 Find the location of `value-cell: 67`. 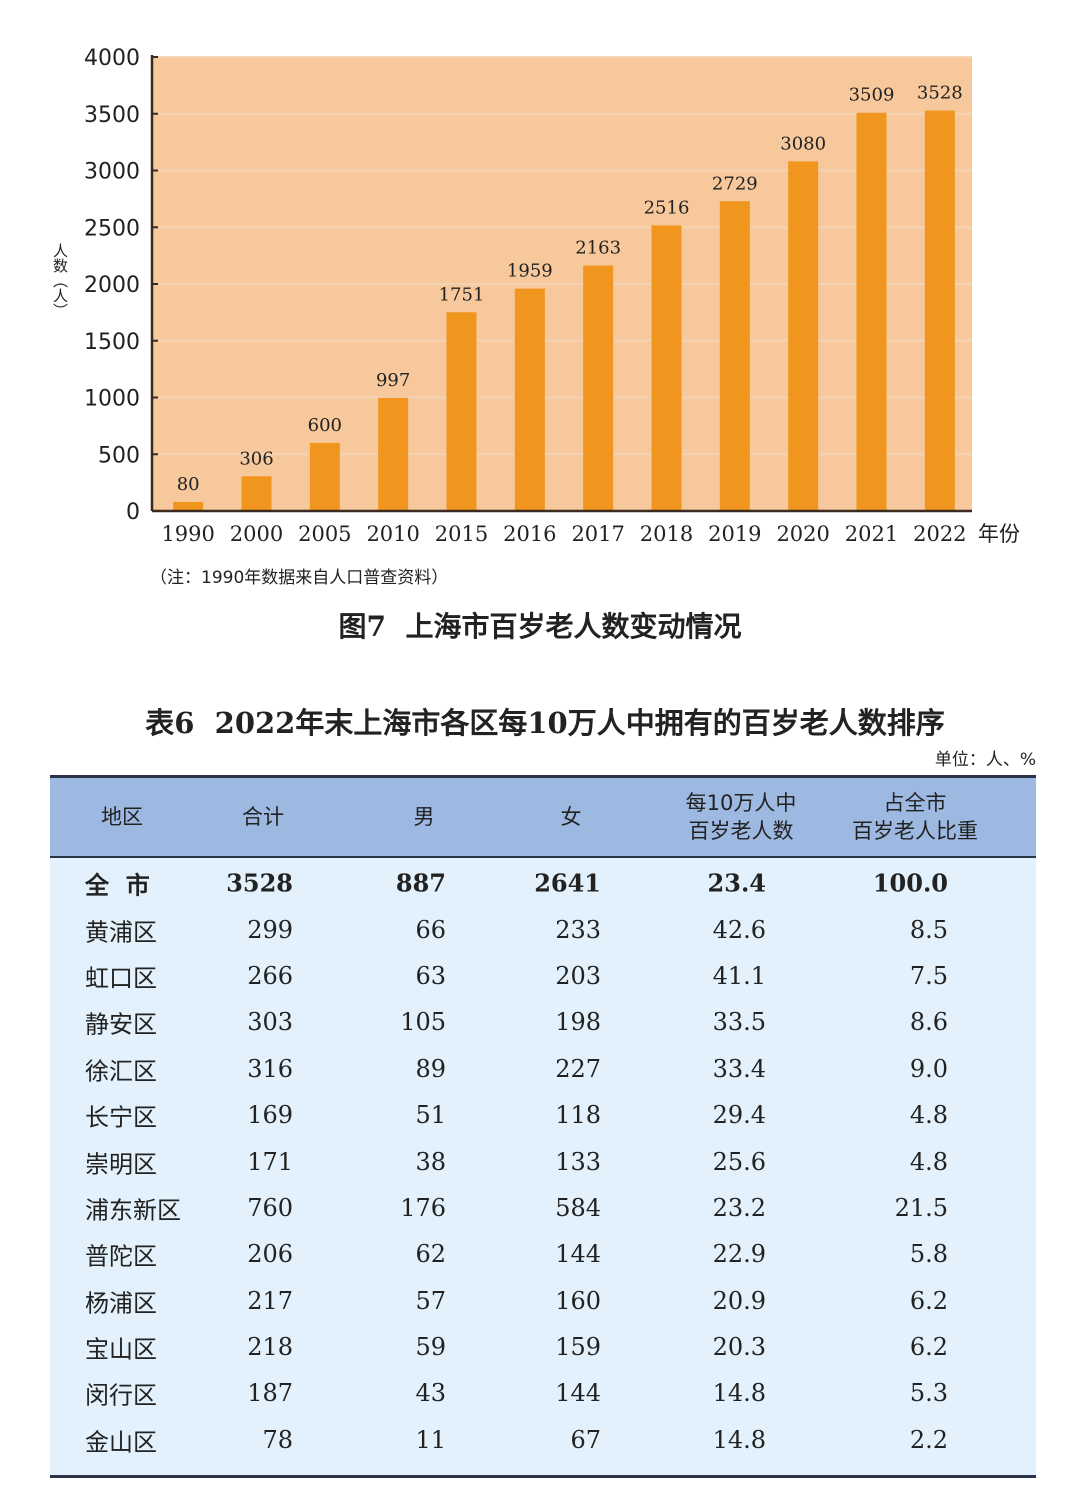

value-cell: 67 is located at coordinates (585, 1439).